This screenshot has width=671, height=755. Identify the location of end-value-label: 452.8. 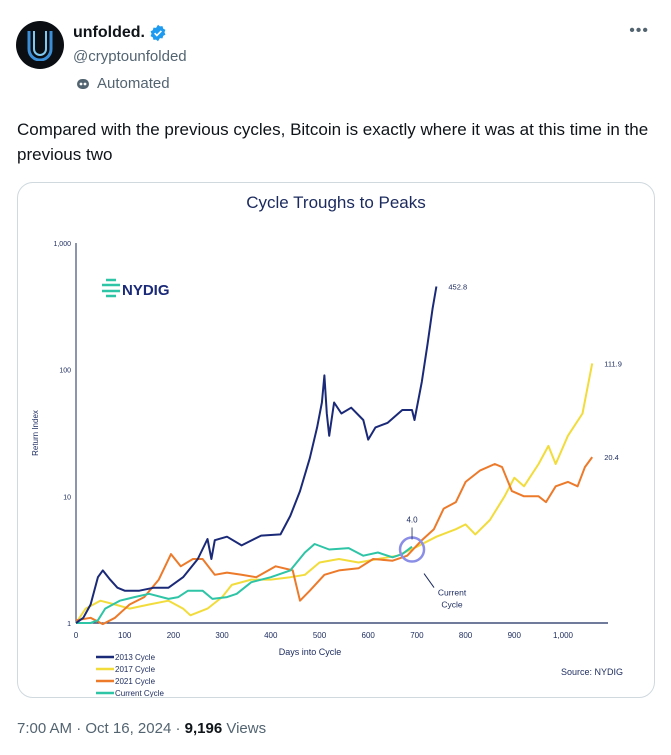
(457, 286).